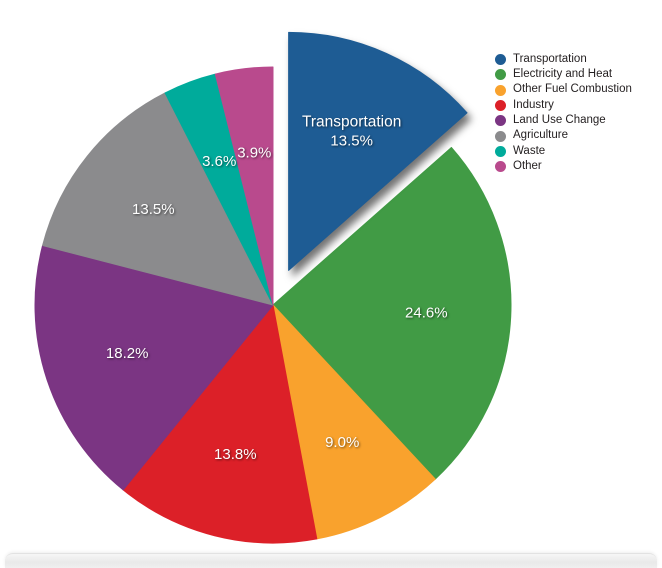  Describe the element at coordinates (533, 104) in the screenshot. I see `legend-label: Industry` at that location.